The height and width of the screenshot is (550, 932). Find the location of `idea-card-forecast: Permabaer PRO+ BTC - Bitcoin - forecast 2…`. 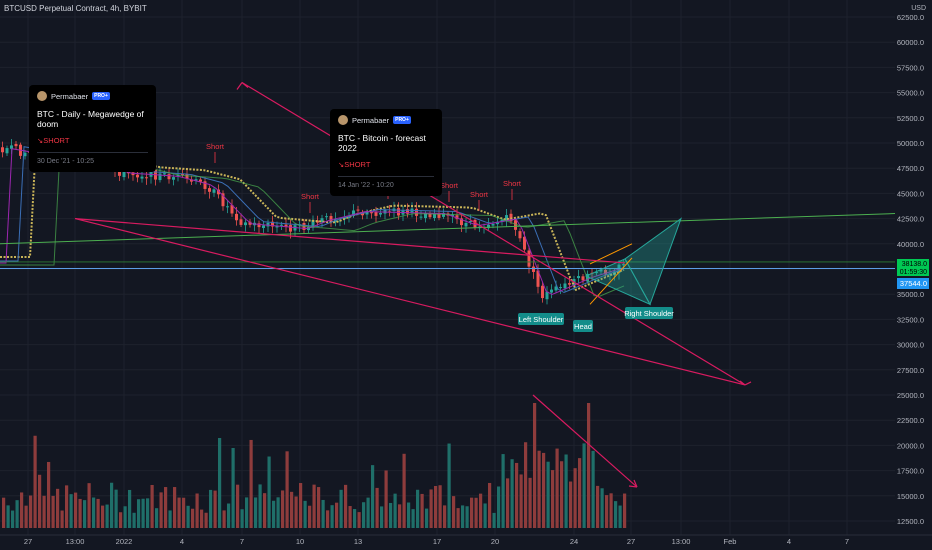

idea-card-forecast: Permabaer PRO+ BTC - Bitcoin - forecast 2… is located at coordinates (386, 152).